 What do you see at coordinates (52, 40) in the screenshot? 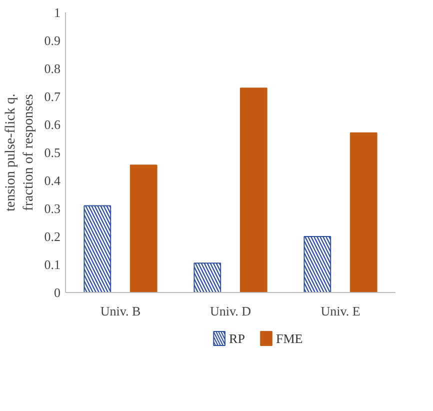
I see `y-tick-label: 0.9` at bounding box center [52, 40].